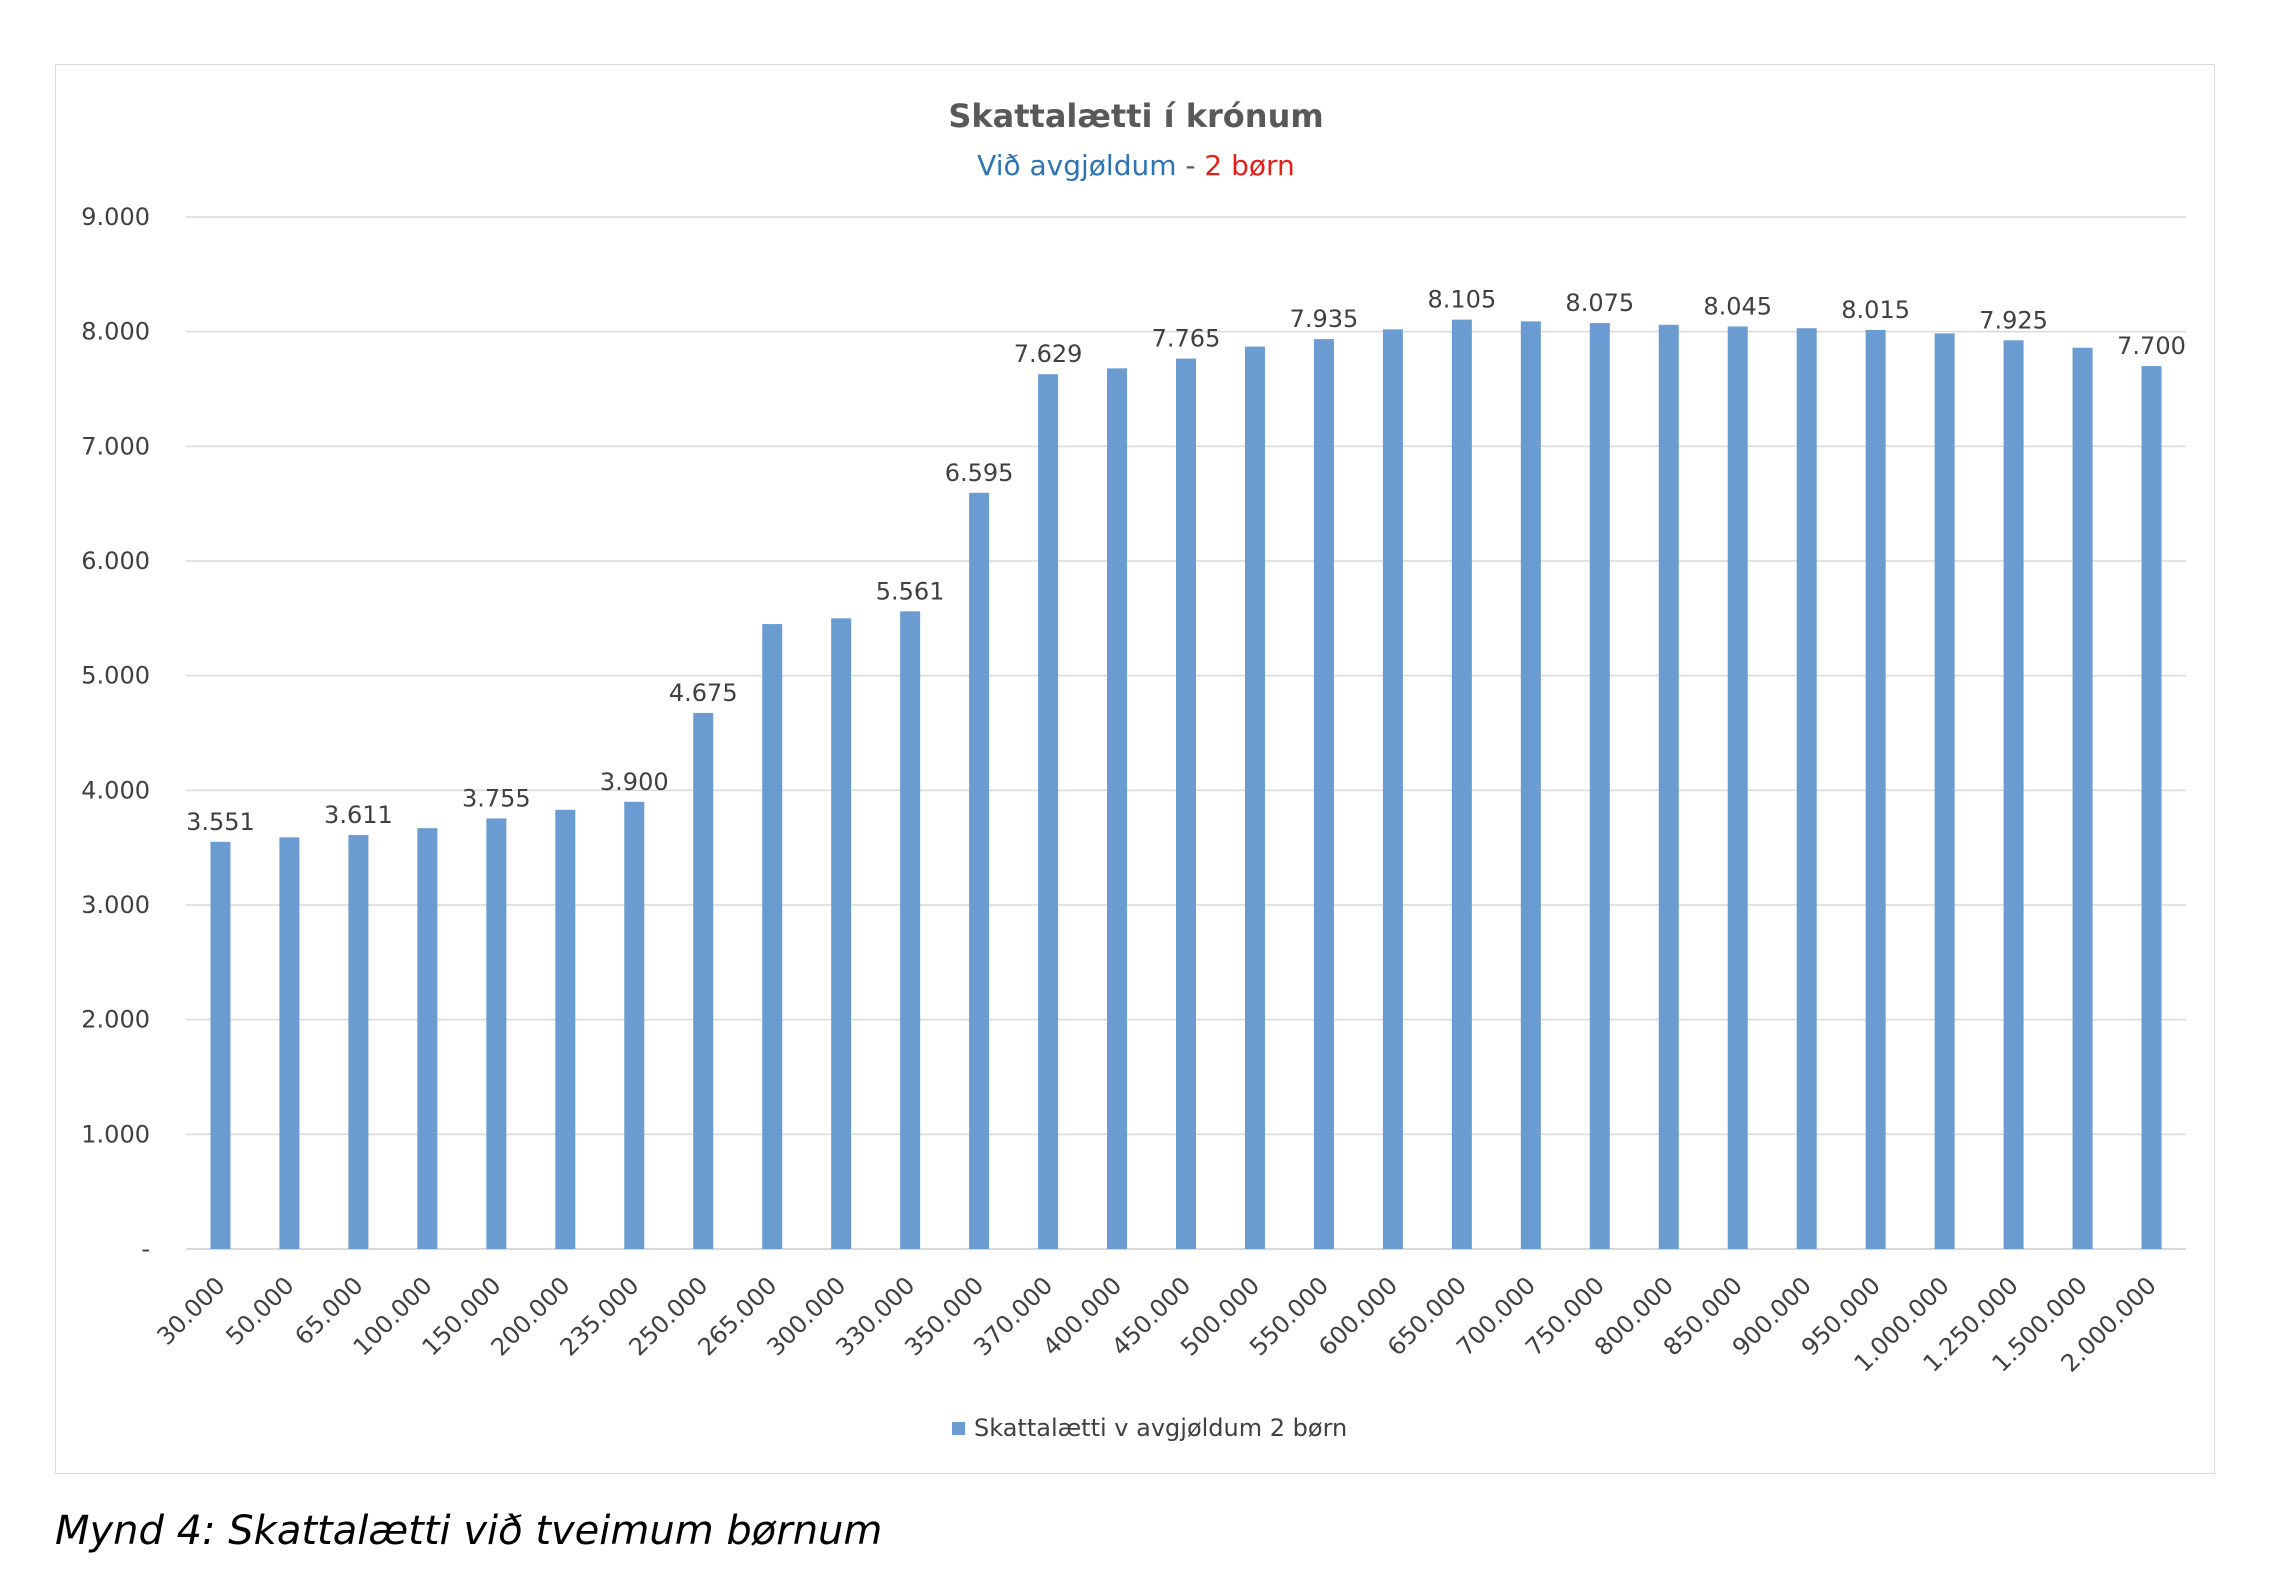 Image resolution: width=2274 pixels, height=1588 pixels. I want to click on data-label: 7.700, so click(2151, 346).